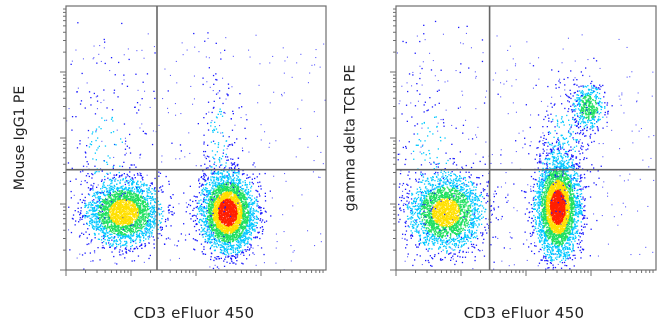 Image resolution: width=659 pixels, height=326 pixels. Describe the element at coordinates (20, 138) in the screenshot. I see `y-axis-label-1: Mouse IgG1 PE` at that location.